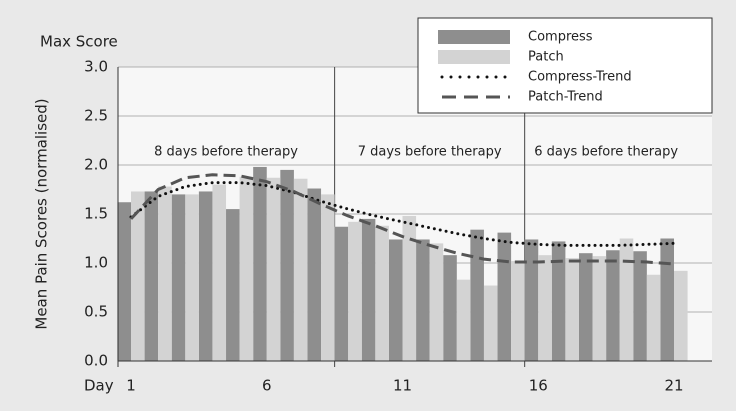 The image size is (736, 411). Describe the element at coordinates (131, 386) in the screenshot. I see `x-tick-label: 1` at that location.